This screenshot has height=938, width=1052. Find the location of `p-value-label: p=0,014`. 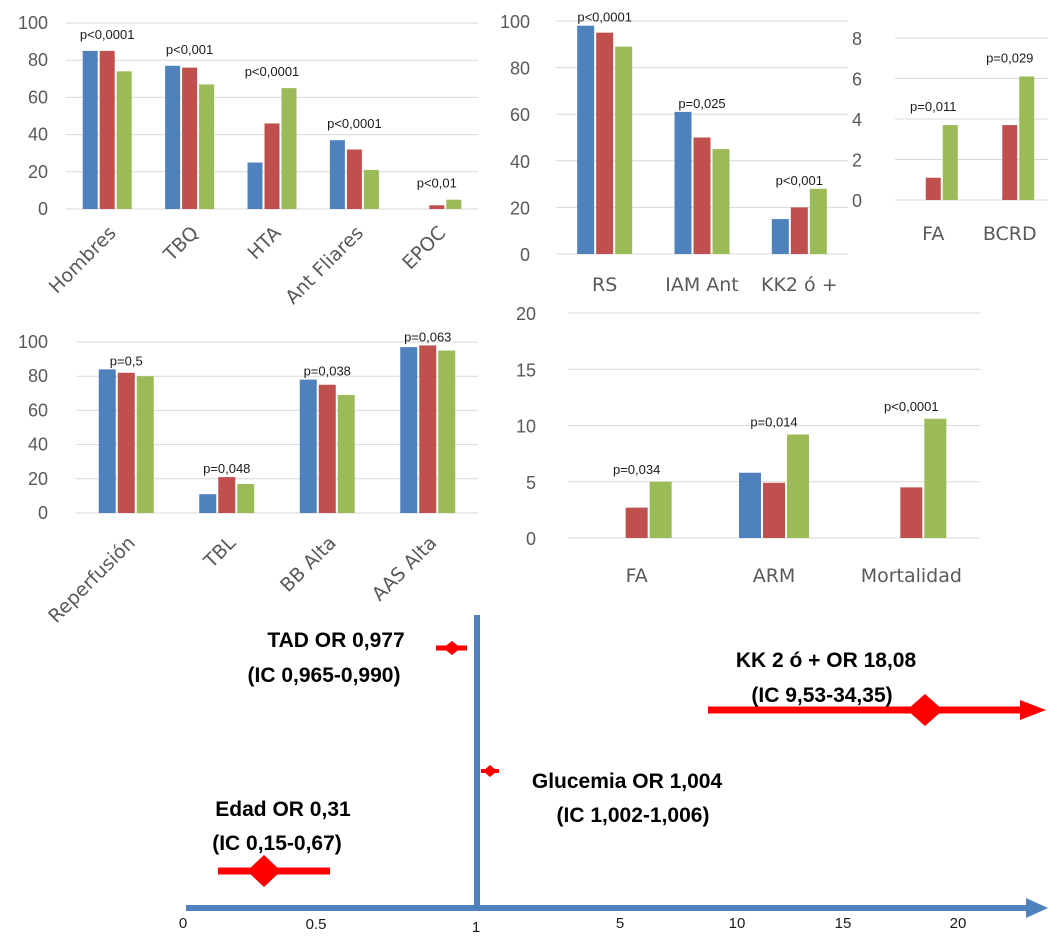

p-value-label: p=0,014 is located at coordinates (773, 422).